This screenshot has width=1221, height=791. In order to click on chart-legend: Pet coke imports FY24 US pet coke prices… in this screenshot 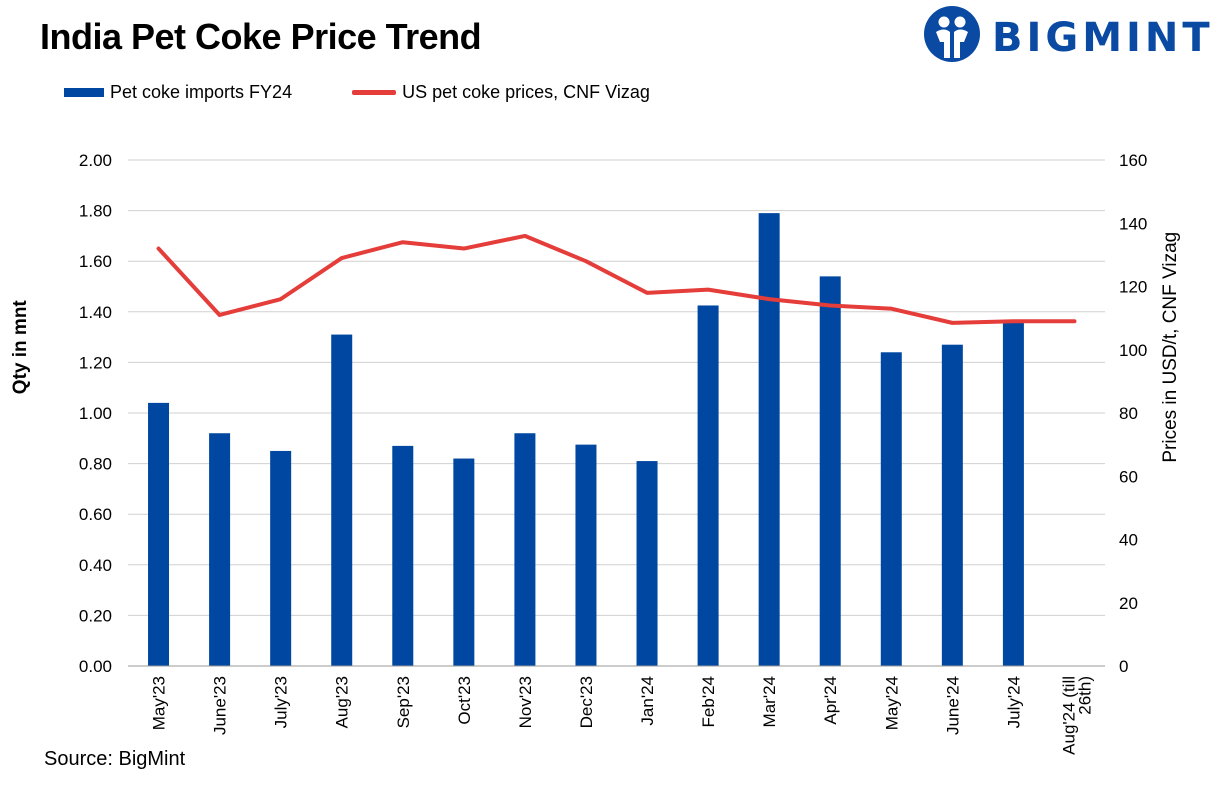, I will do `click(387, 92)`.